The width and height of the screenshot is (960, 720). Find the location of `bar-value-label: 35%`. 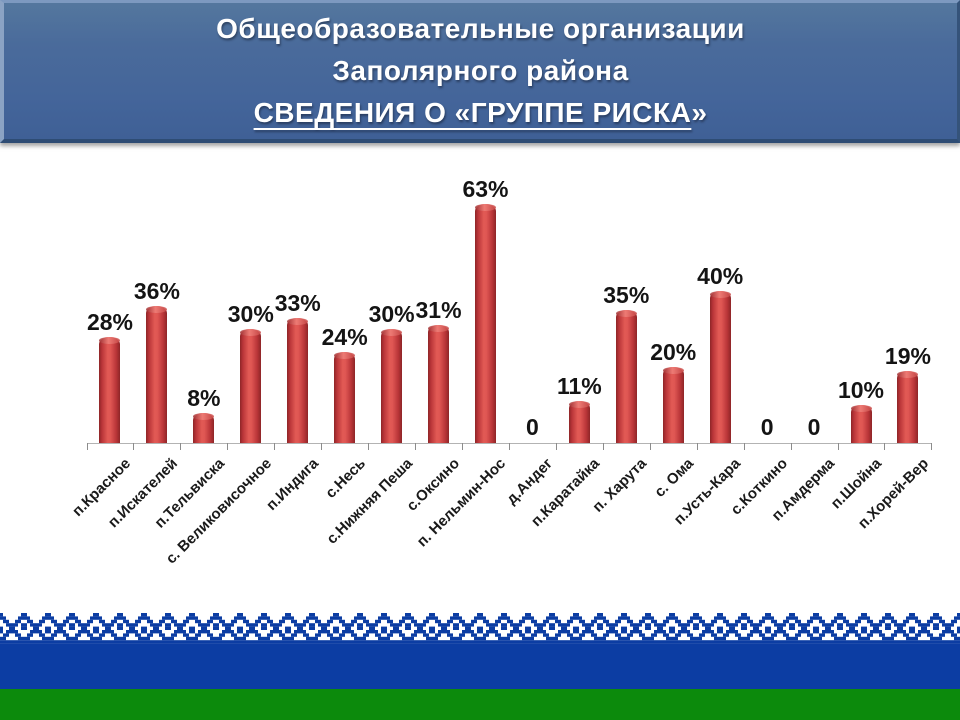

bar-value-label: 35% is located at coordinates (626, 295).